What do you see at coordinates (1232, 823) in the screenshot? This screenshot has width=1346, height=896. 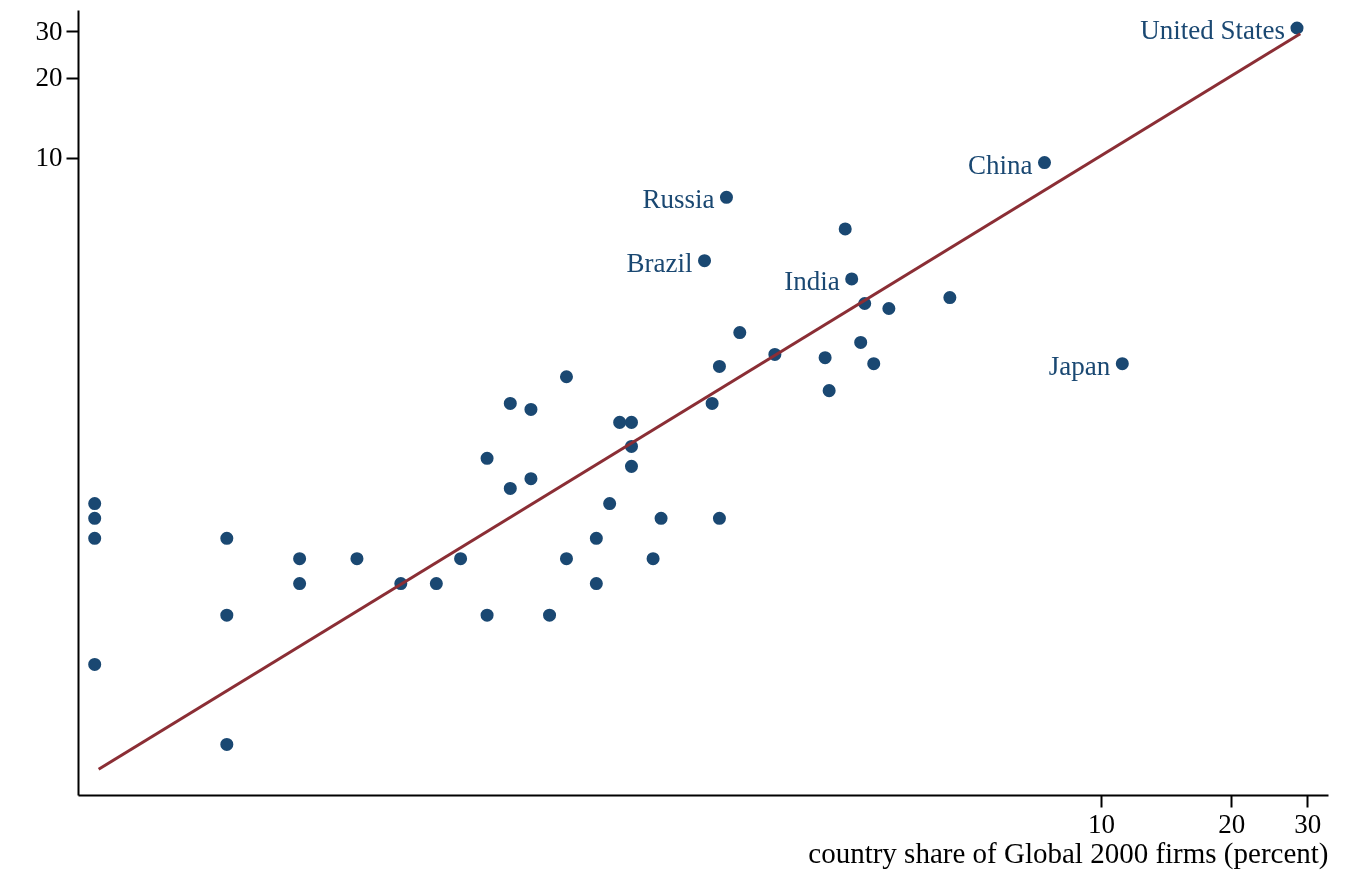 I see `x-tick-label: 20` at bounding box center [1232, 823].